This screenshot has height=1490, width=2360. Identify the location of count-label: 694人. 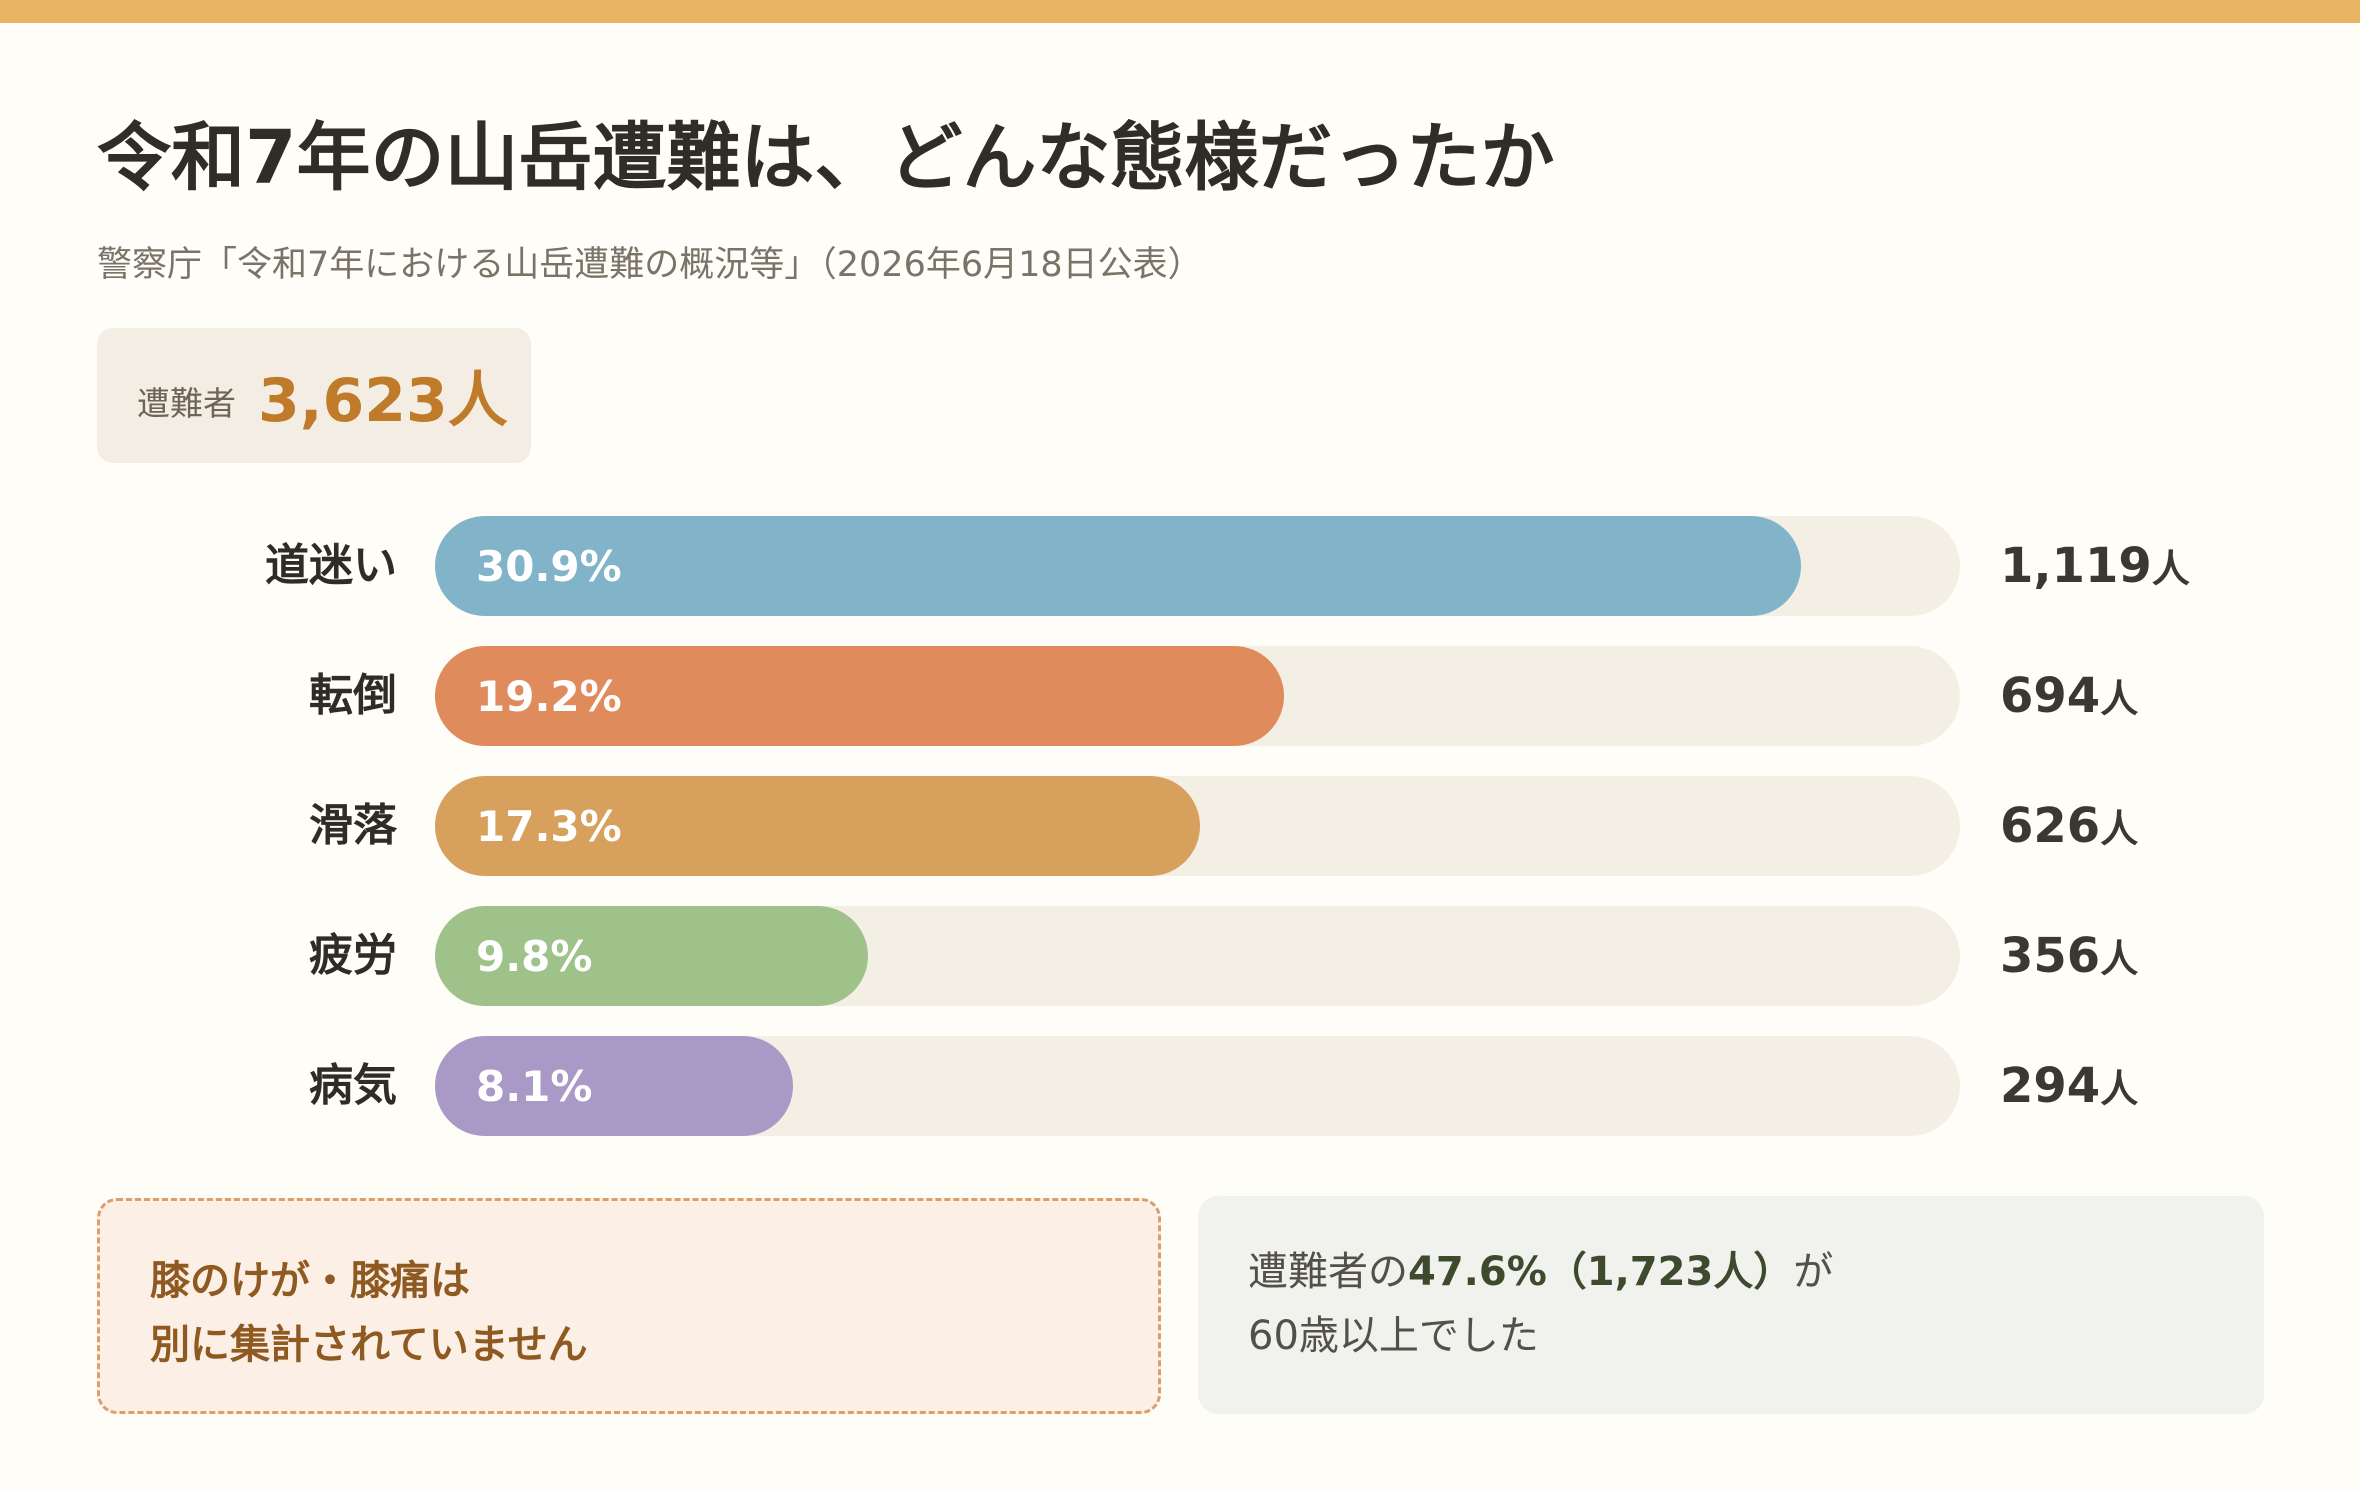
(2069, 696).